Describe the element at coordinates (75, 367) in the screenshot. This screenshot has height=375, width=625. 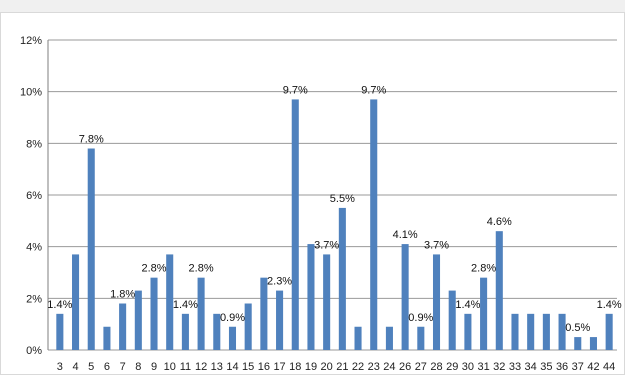
I see `x-tick-label: 4` at that location.